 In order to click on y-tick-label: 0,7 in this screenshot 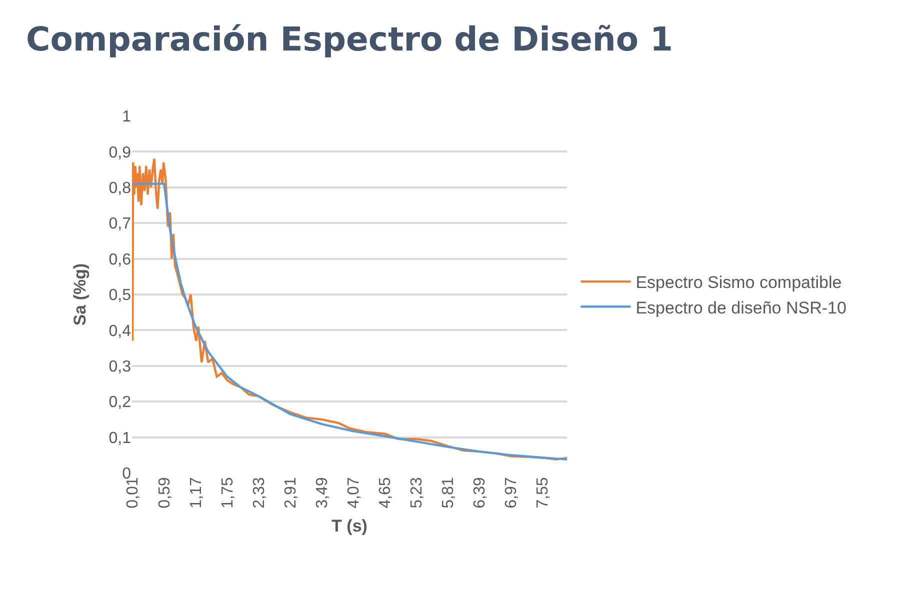, I will do `click(120, 224)`.